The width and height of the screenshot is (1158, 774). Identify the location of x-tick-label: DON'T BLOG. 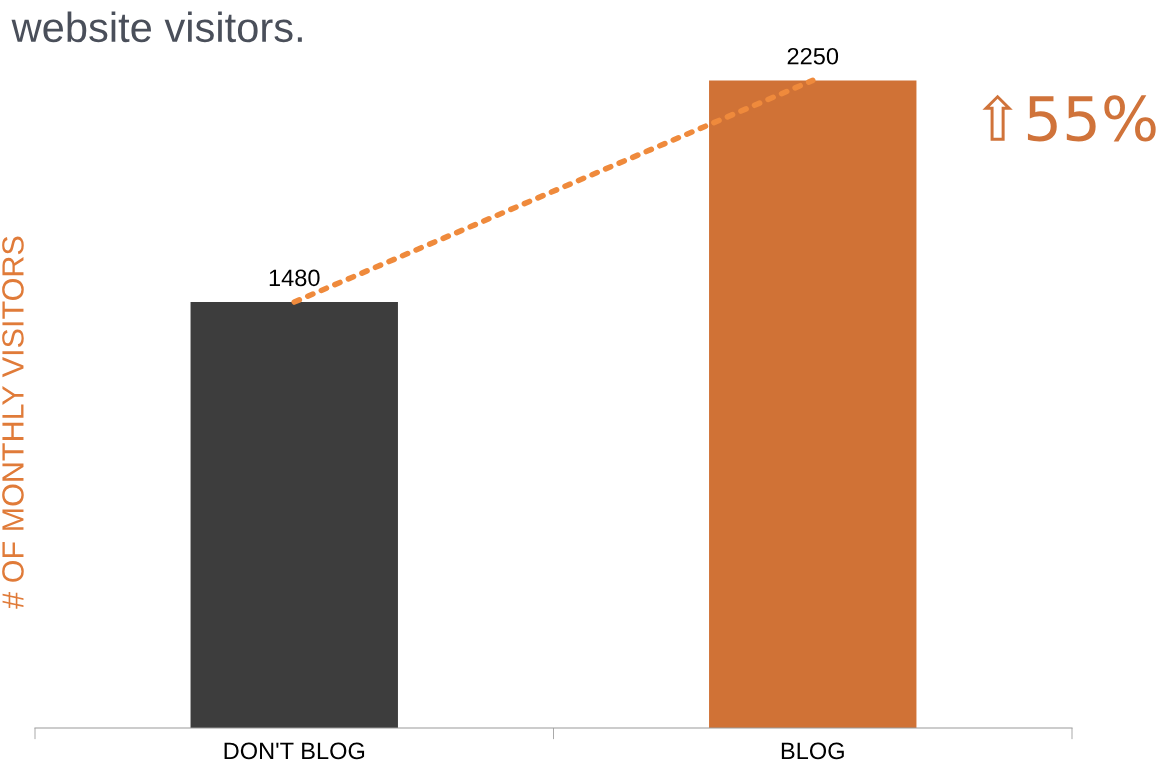
(294, 751).